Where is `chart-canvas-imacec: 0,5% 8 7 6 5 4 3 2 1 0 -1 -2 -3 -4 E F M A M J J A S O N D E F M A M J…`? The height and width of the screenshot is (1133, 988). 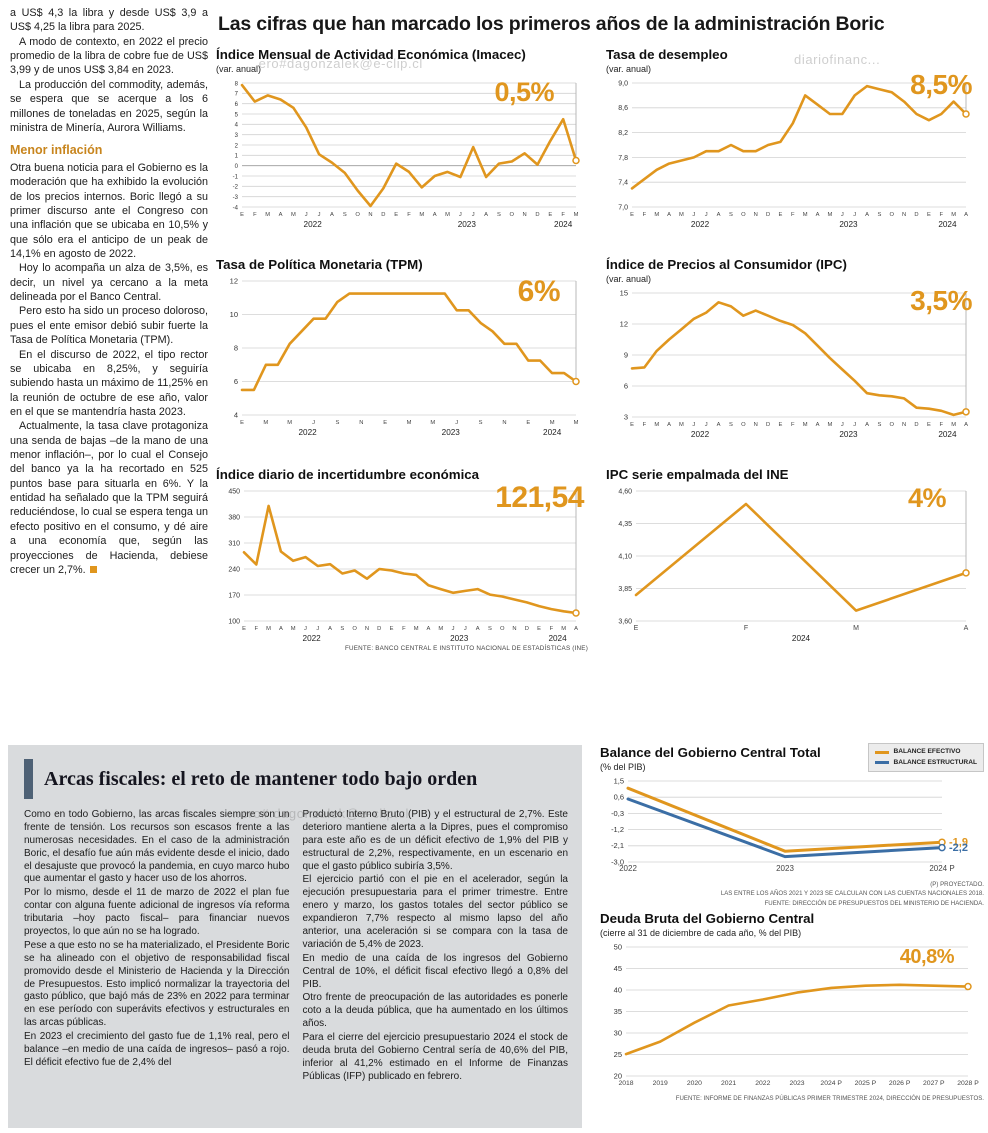 chart-canvas-imacec: 0,5% 8 7 6 5 4 3 2 1 0 -1 -2 -3 -4 E F M A M J J A S O N D E F M A M J… is located at coordinates (402, 153).